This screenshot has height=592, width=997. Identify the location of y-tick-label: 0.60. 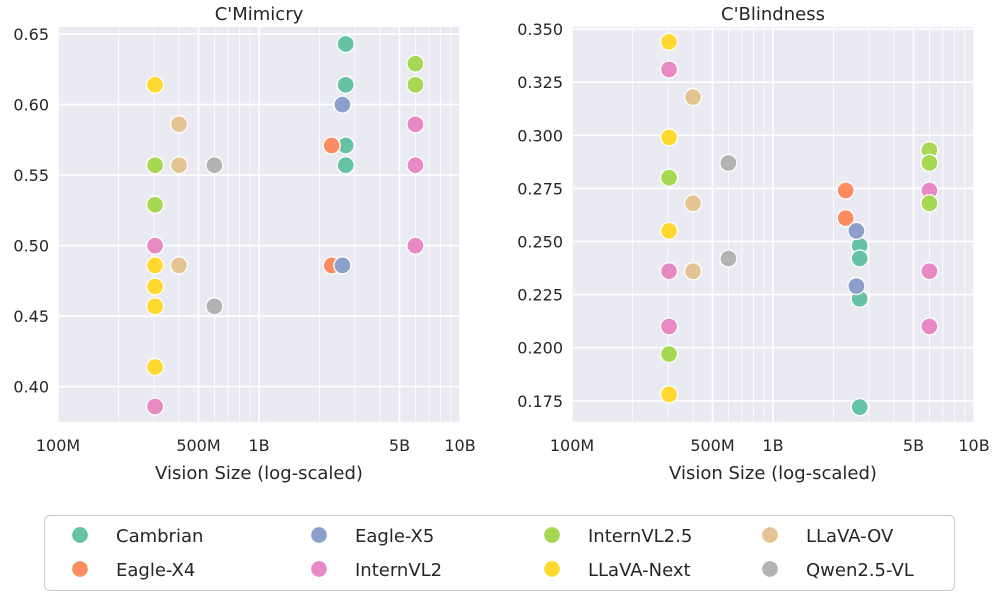
(31, 105).